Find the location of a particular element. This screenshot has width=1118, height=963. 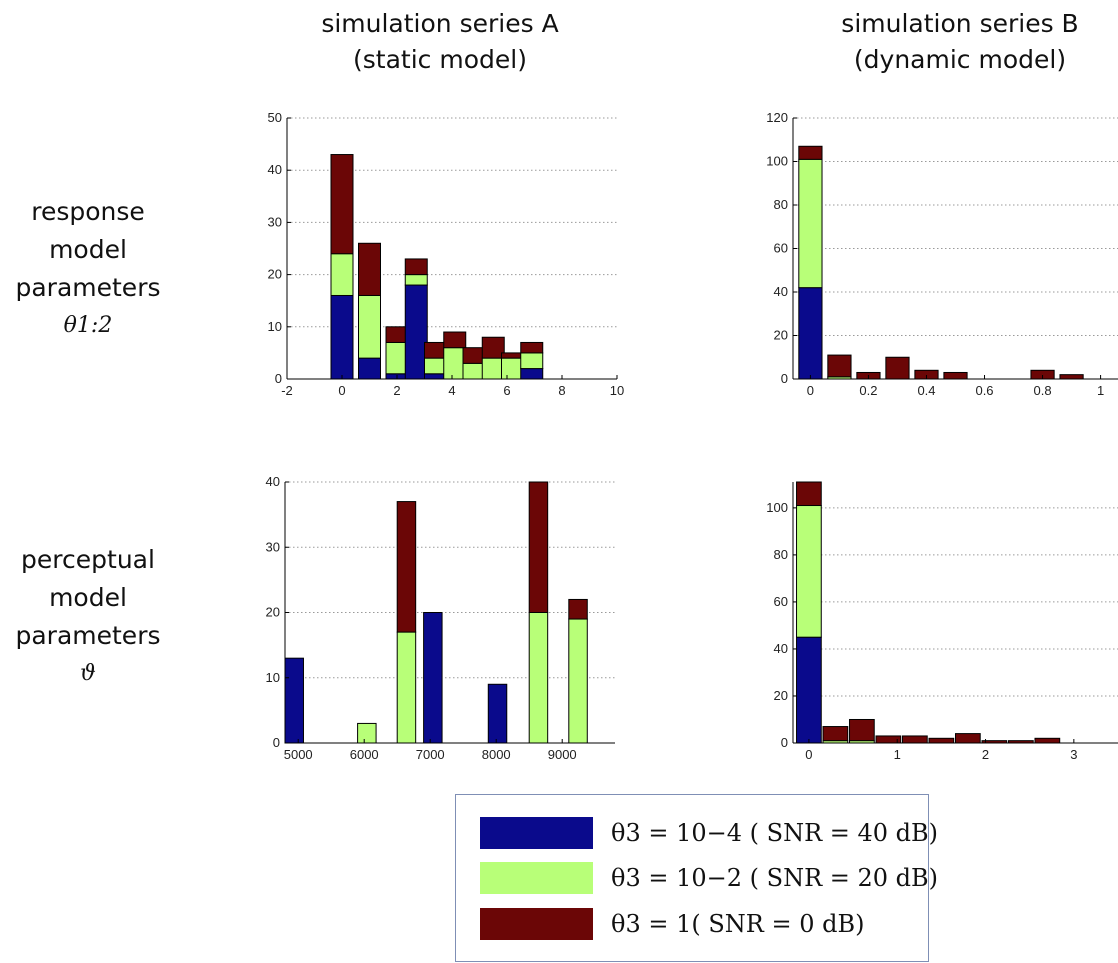

chart2-x-tick-label: 5000 is located at coordinates (298, 754).